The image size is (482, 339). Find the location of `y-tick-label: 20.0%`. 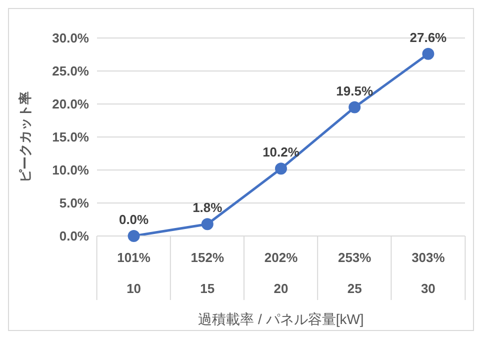

y-tick-label: 20.0% is located at coordinates (71, 104).